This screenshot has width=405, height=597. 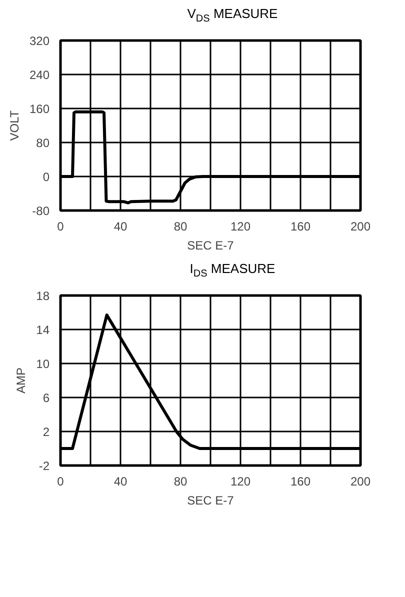 I want to click on y-tick-label: 160, so click(x=39, y=109).